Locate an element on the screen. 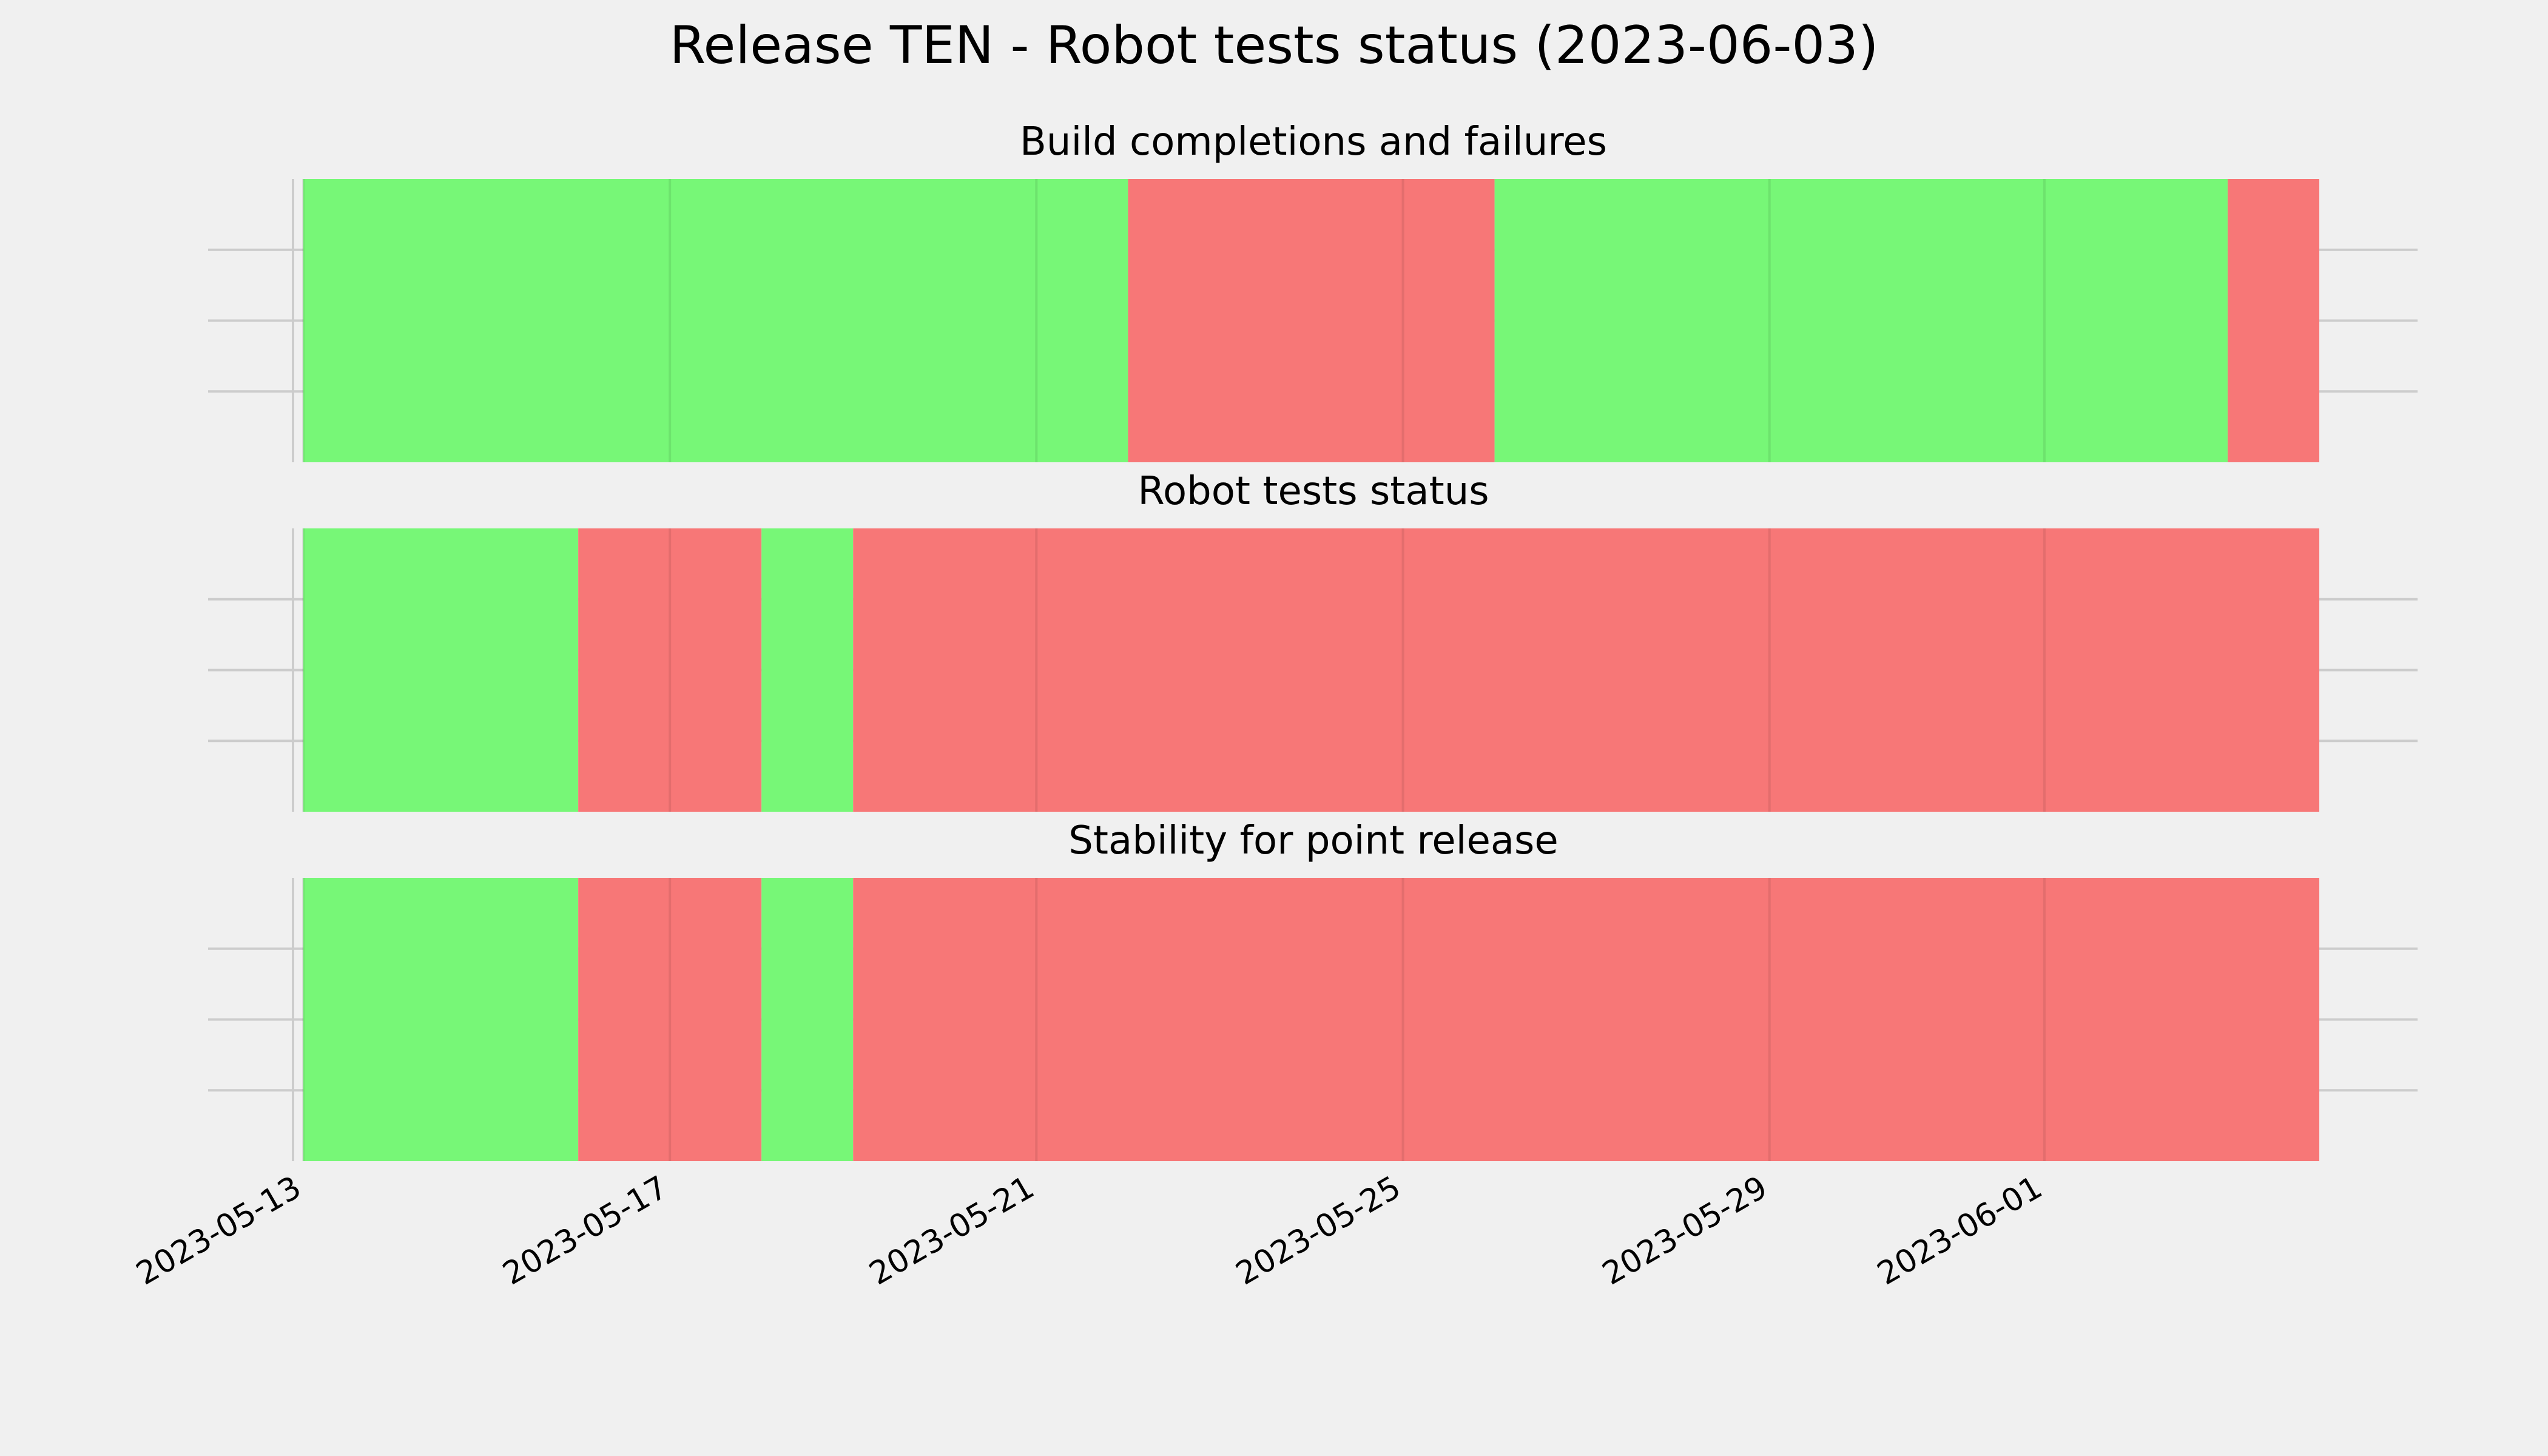 This screenshot has height=1456, width=2548. panel-title: Robot tests status is located at coordinates (1313, 491).